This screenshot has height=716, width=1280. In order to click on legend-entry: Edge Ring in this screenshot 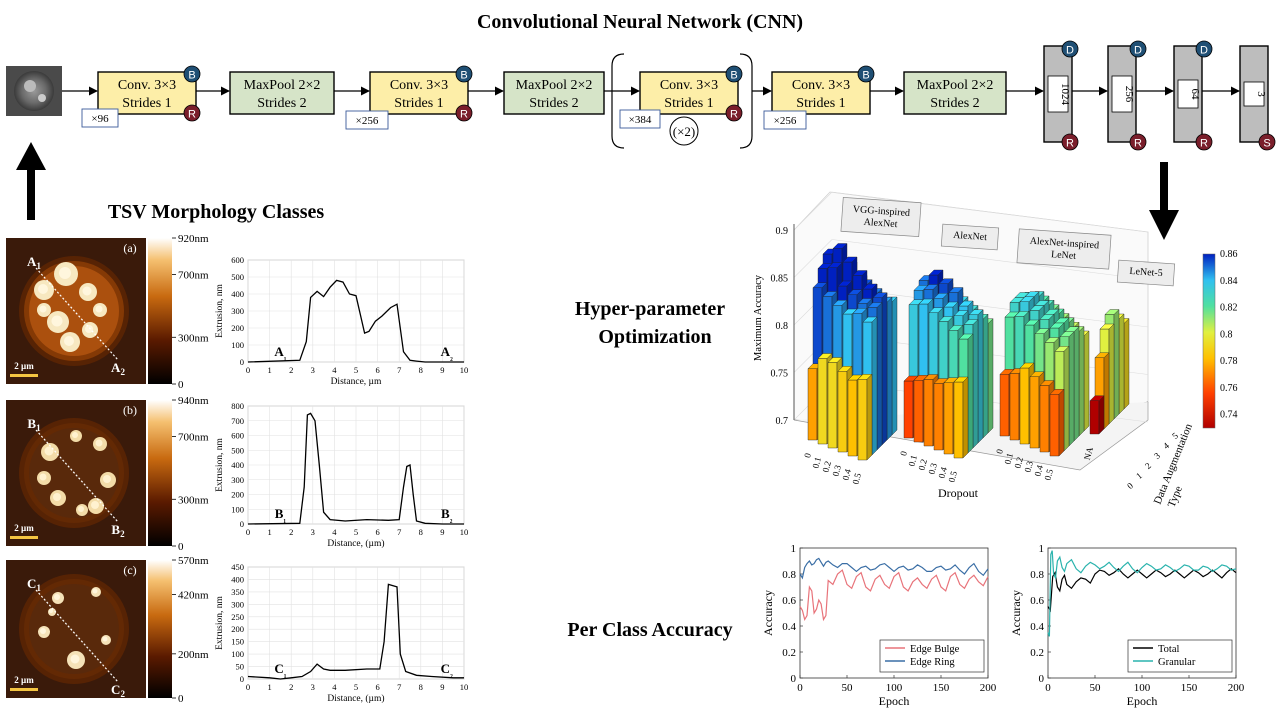, I will do `click(932, 662)`.